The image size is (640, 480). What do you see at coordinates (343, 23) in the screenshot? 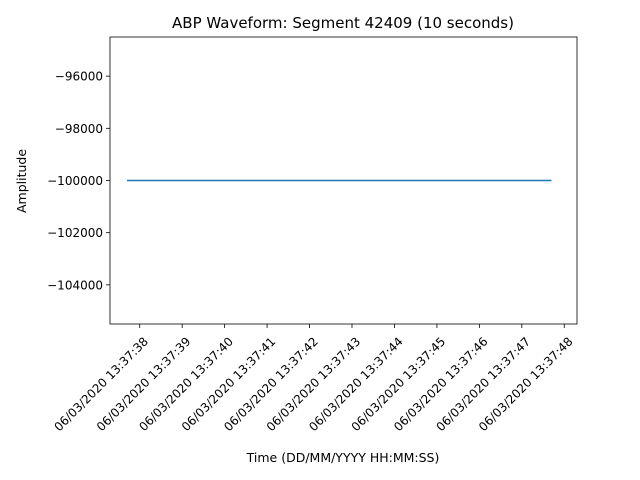
I see `chart-title: ABP Waveform: Segment 42409 (10 seconds)` at bounding box center [343, 23].